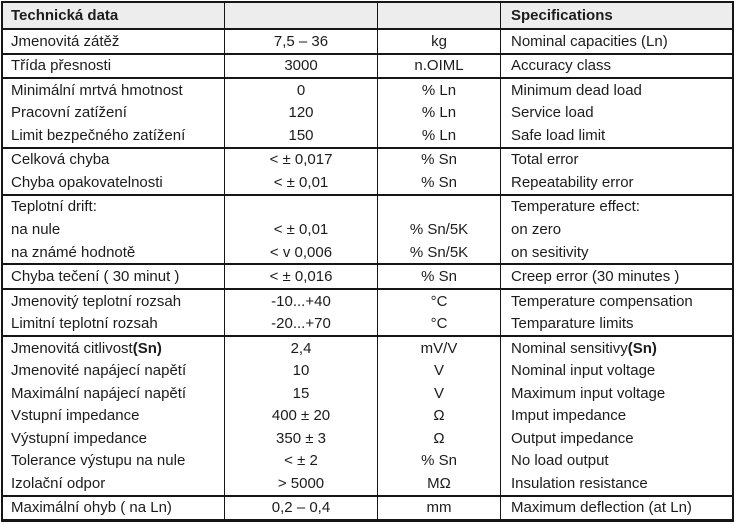 This screenshot has height=524, width=736. What do you see at coordinates (588, 393) in the screenshot?
I see `cell-english-label-text: Maximum input voltage` at bounding box center [588, 393].